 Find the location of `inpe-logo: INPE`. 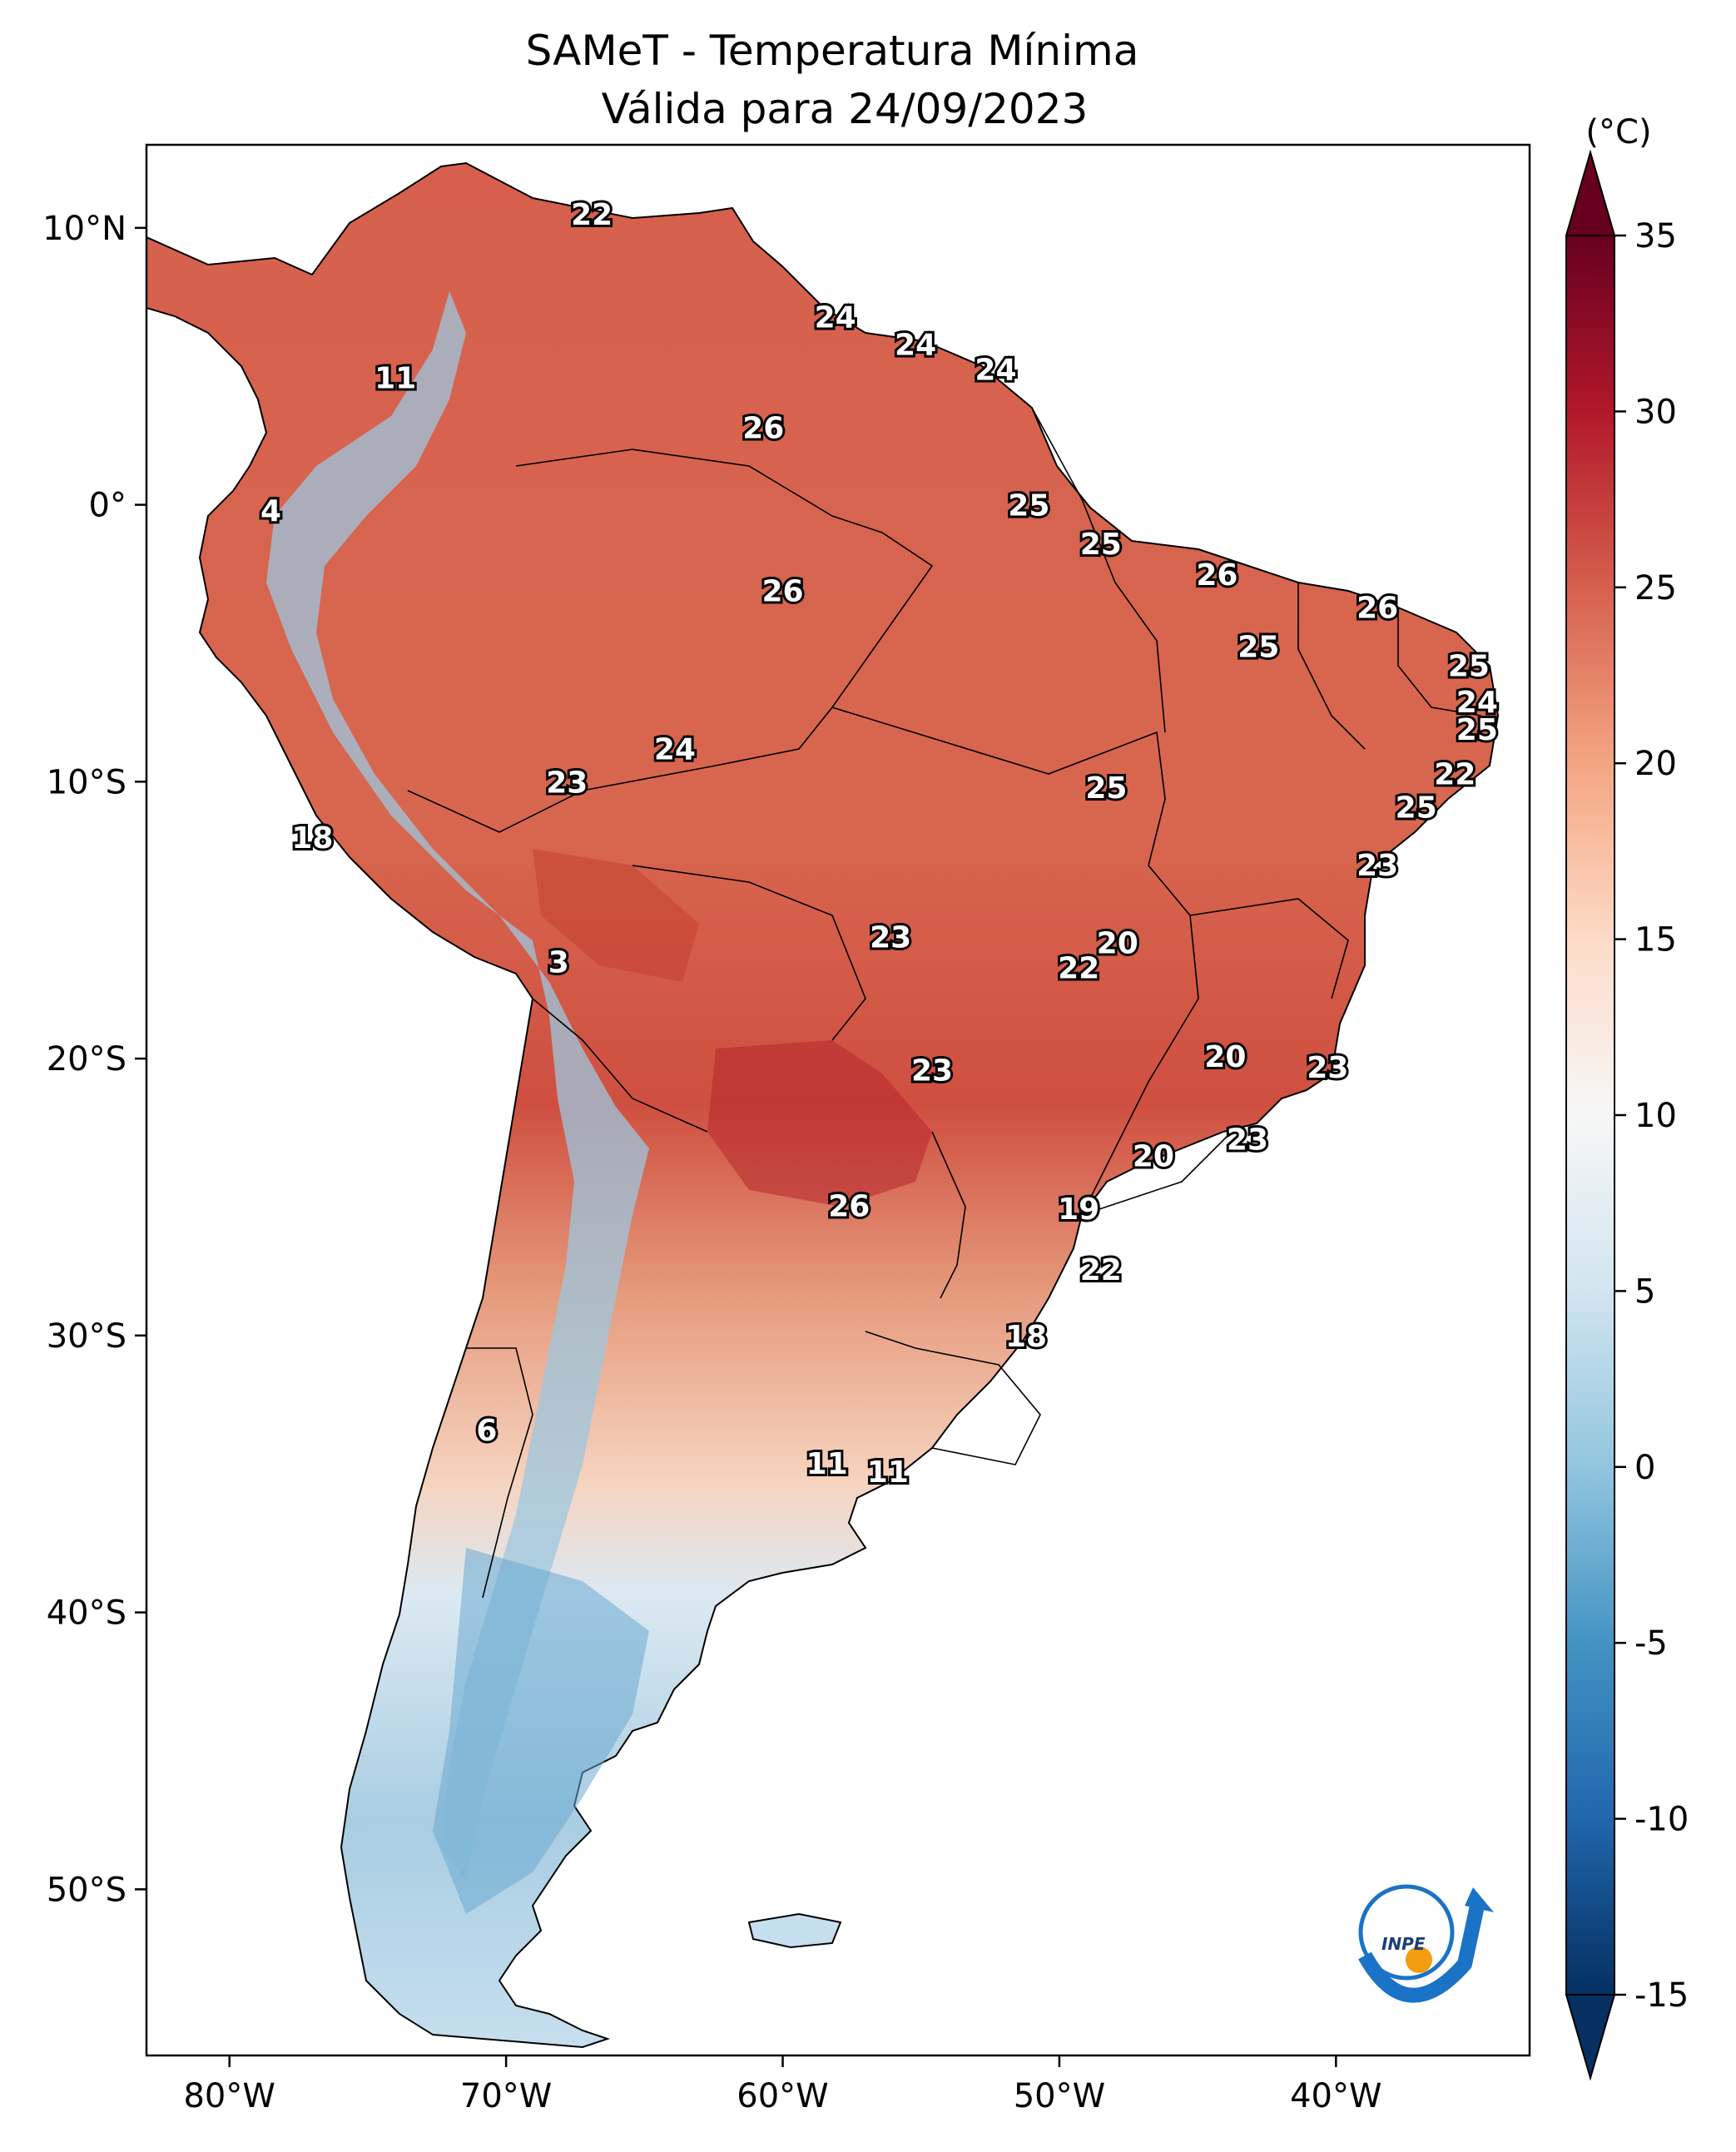

inpe-logo: INPE is located at coordinates (1426, 1943).